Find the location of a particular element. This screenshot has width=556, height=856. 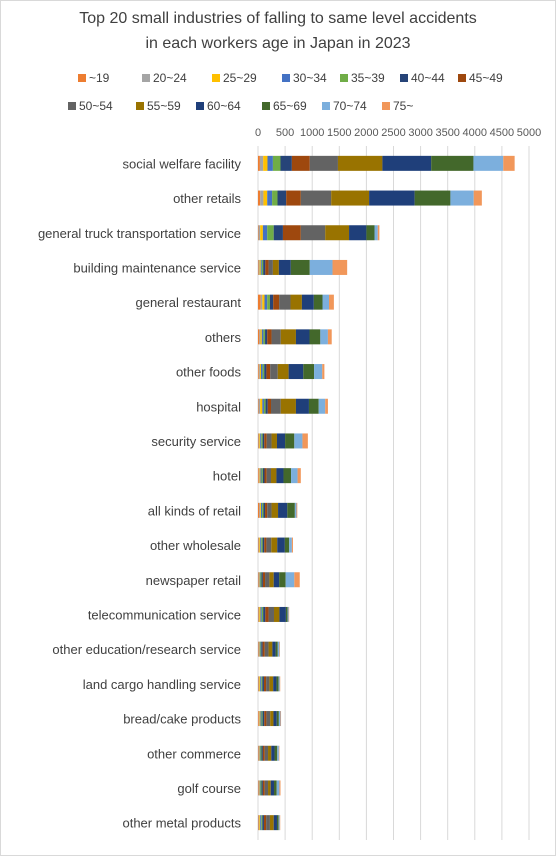

legend-item: 45~49 is located at coordinates (480, 78).